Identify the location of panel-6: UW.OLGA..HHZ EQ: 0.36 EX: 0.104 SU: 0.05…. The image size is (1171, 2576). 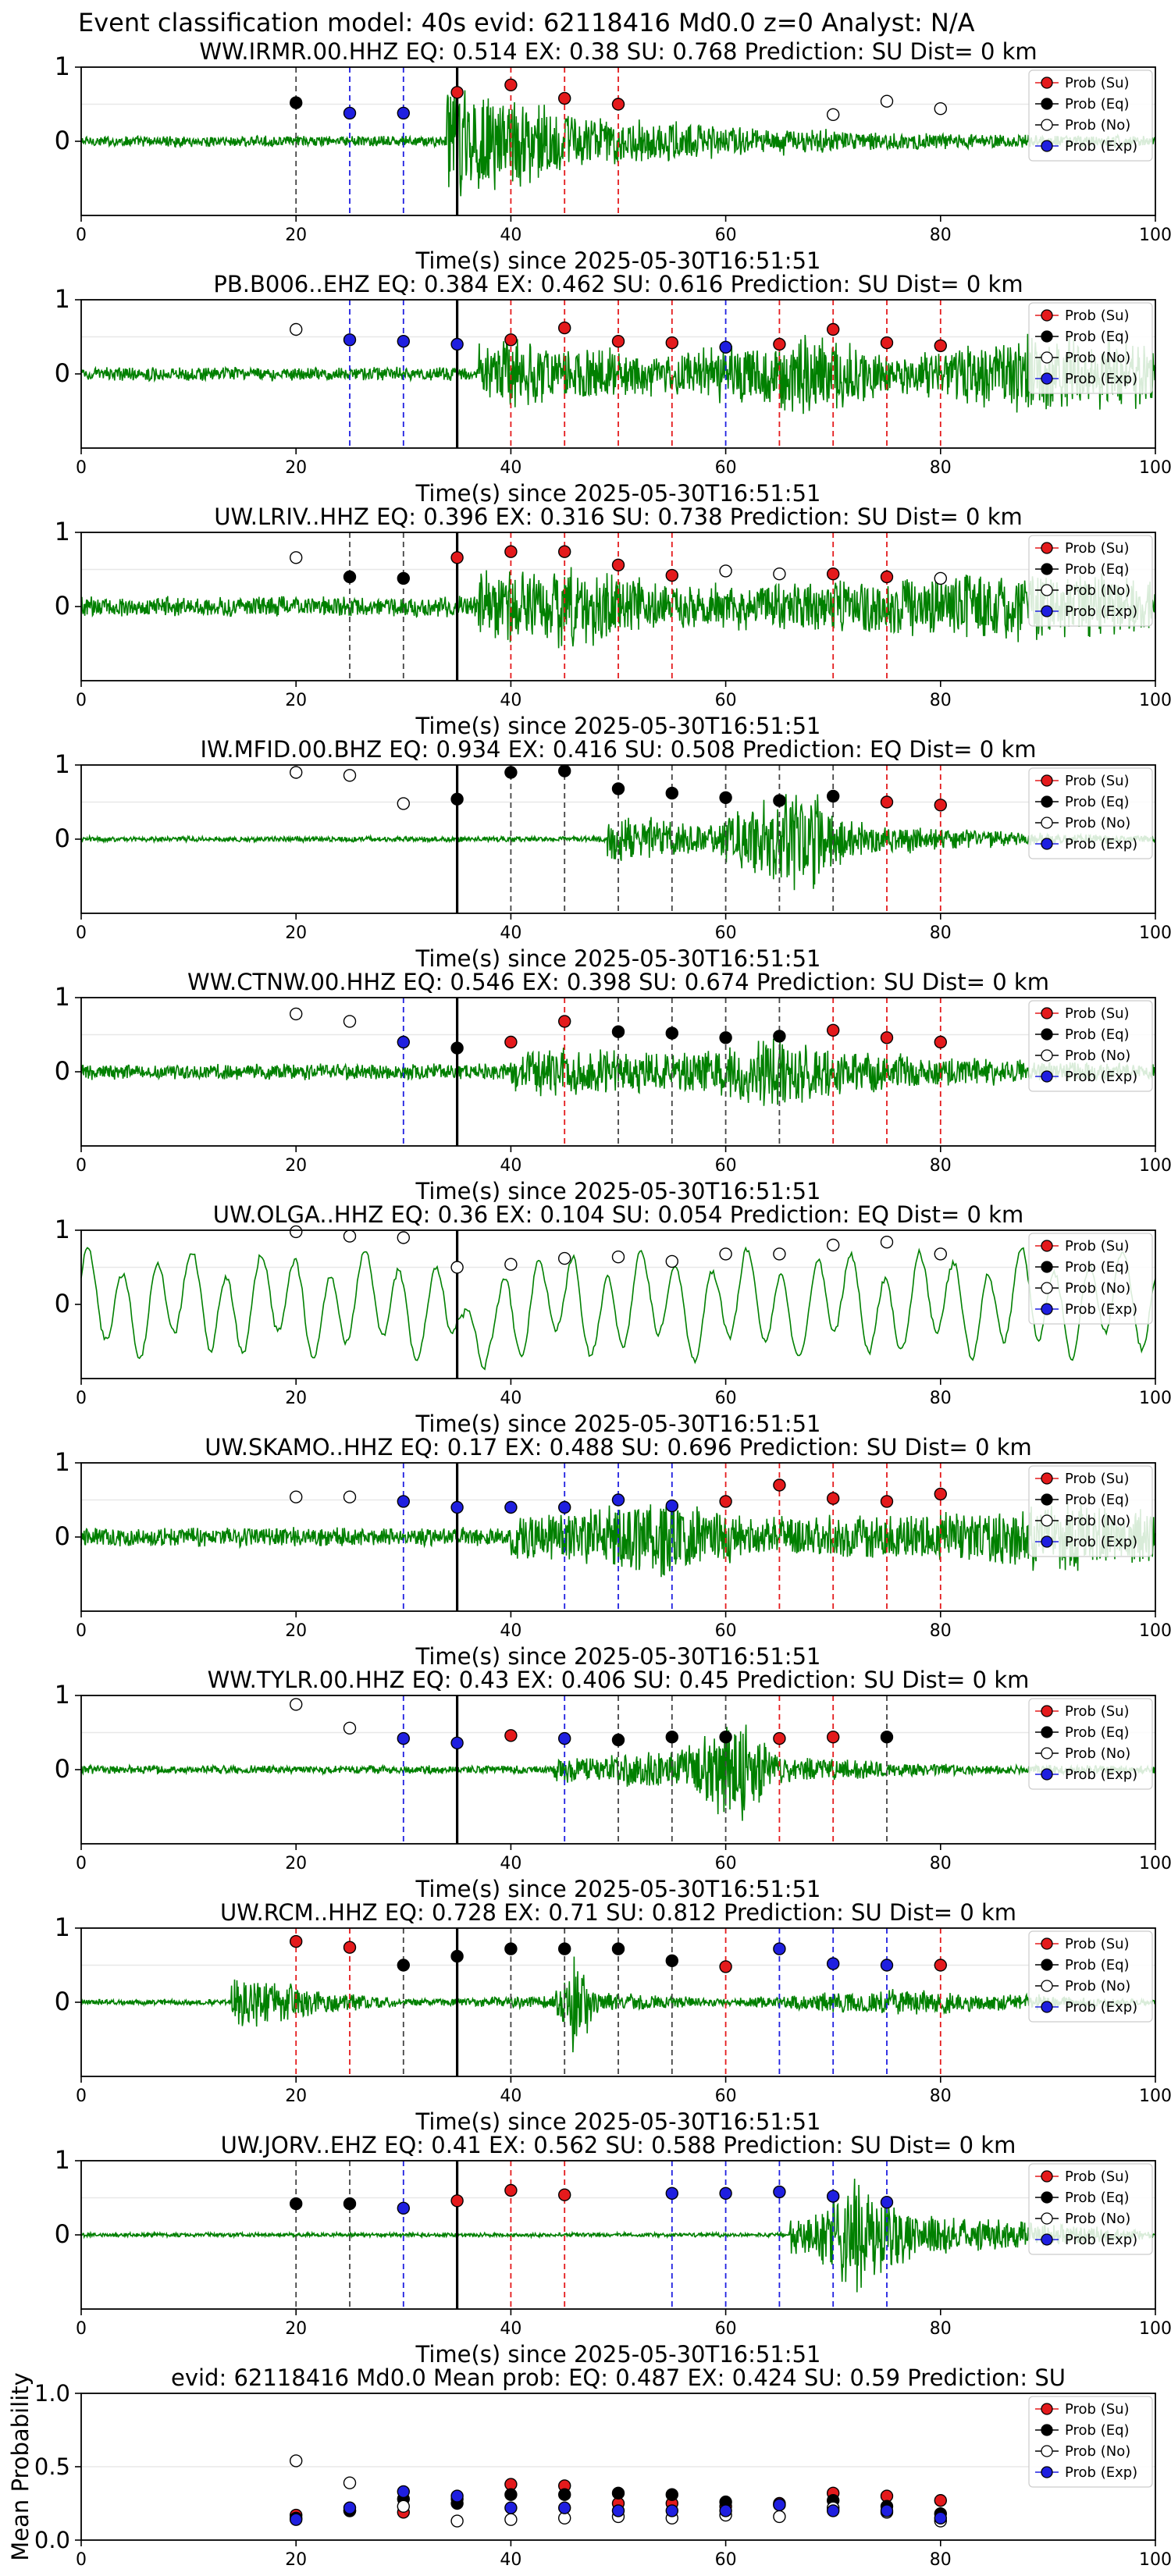
(613, 1319).